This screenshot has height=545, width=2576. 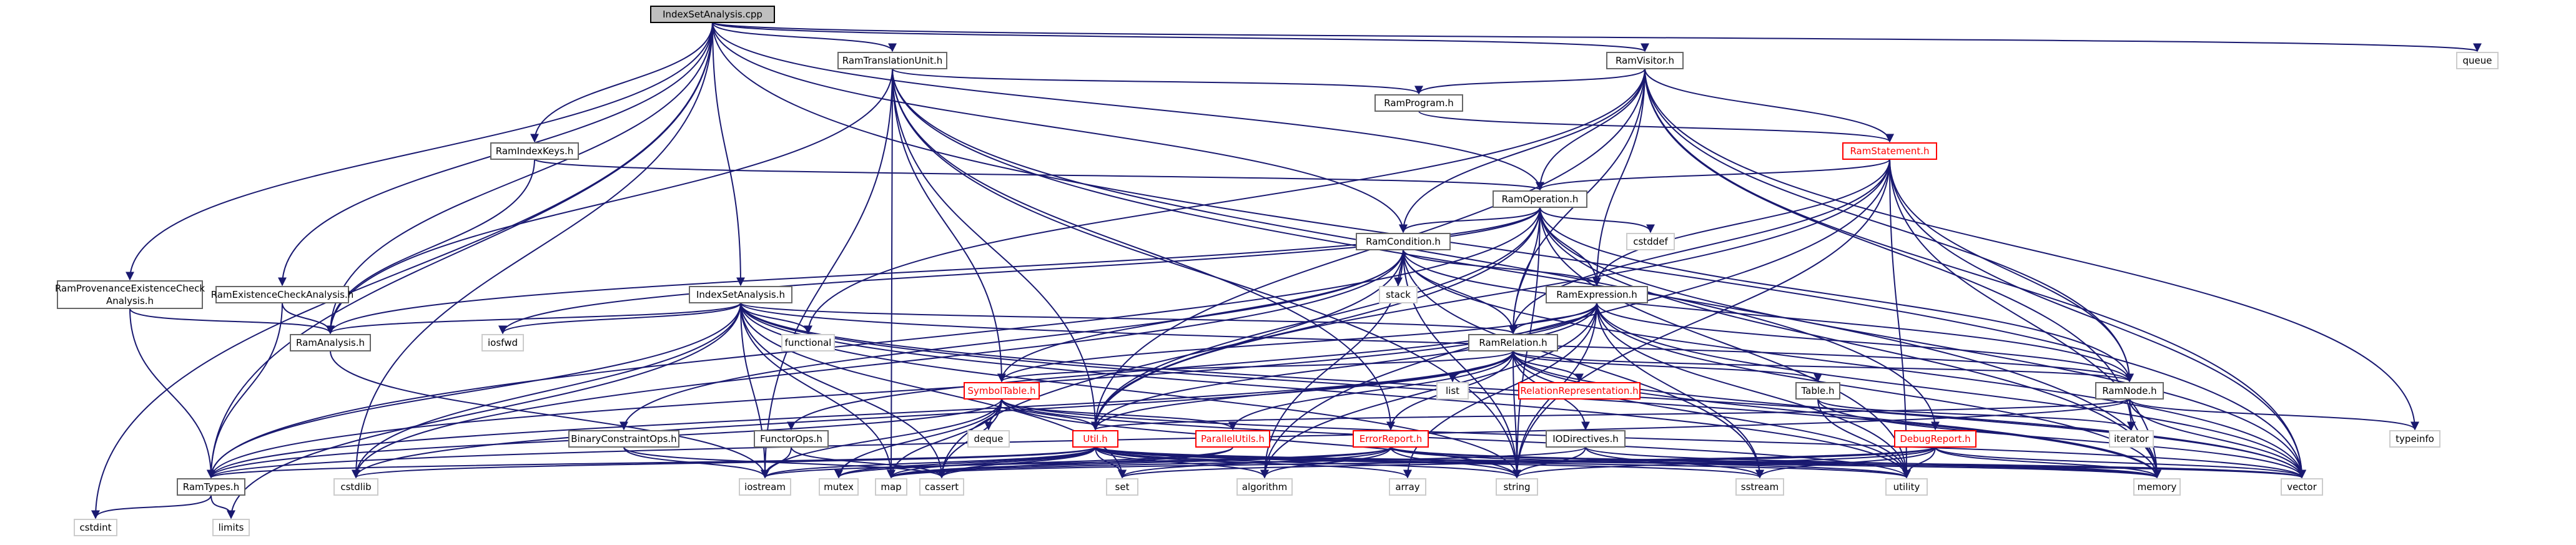 I want to click on node-cstdlib: cstdlib, so click(x=356, y=487).